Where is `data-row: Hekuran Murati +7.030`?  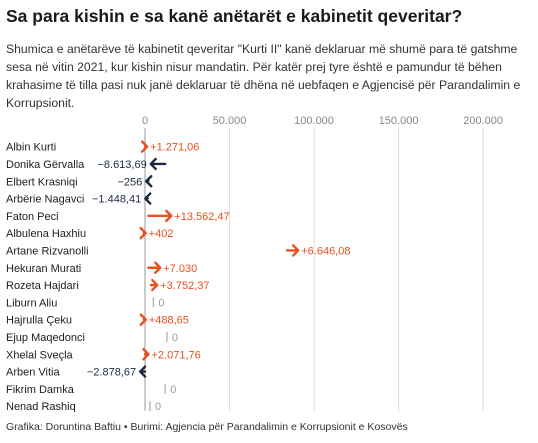 data-row: Hekuran Murati +7.030 is located at coordinates (101, 268).